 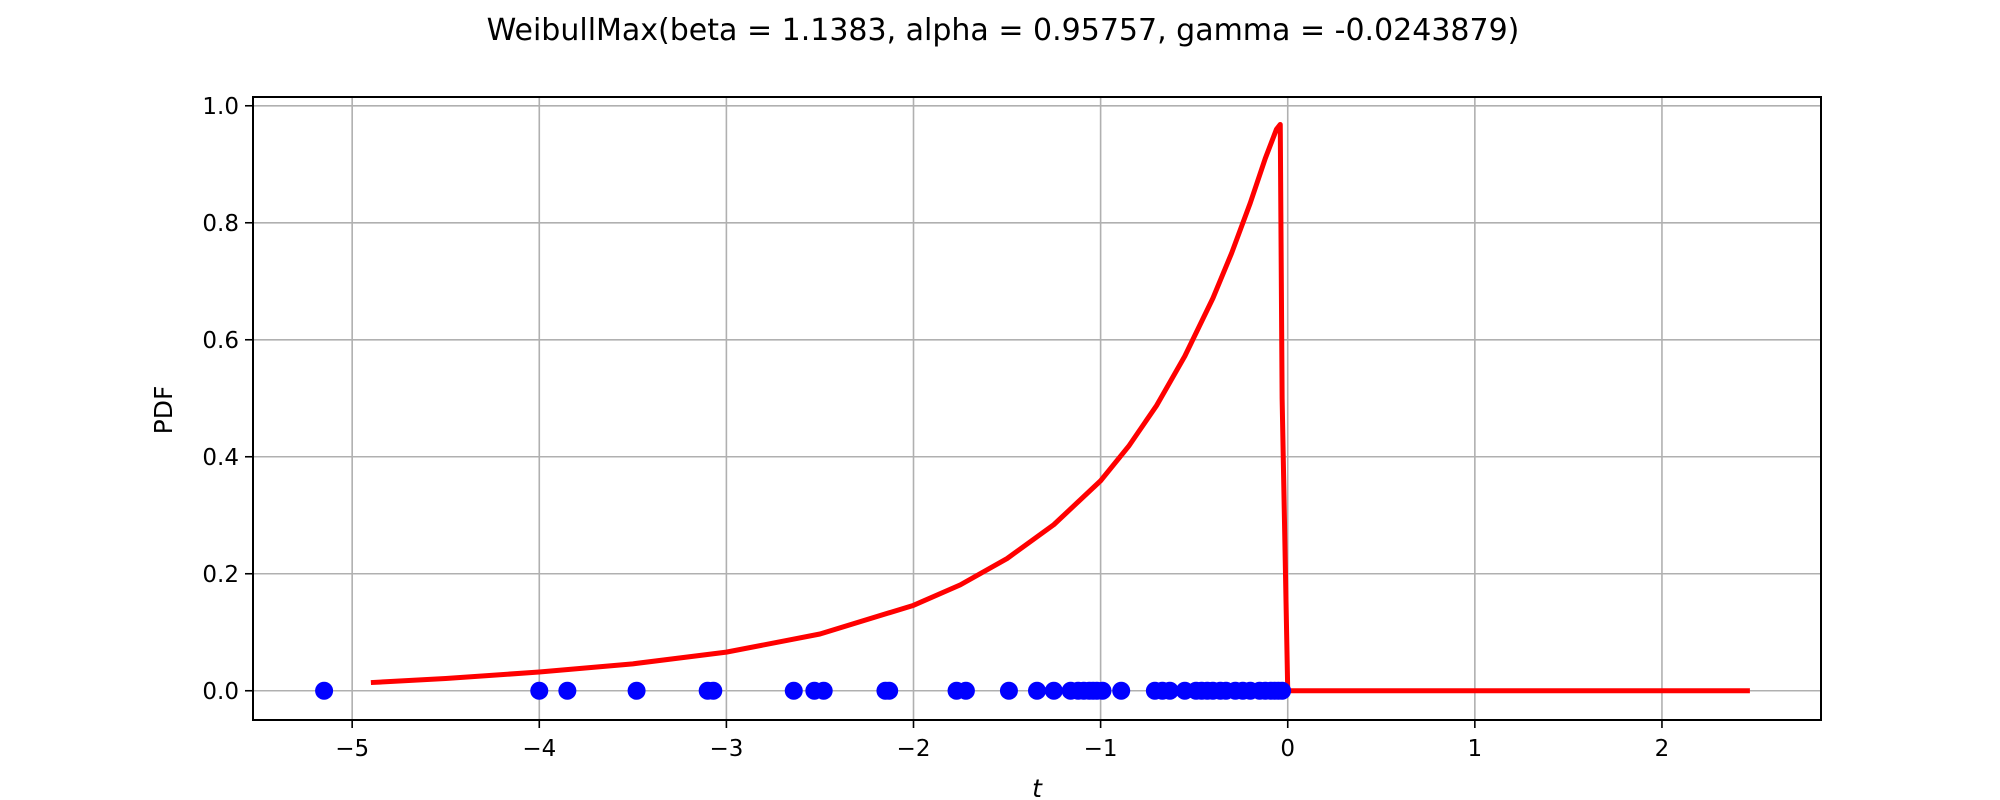 I want to click on x-tick-label: −2, so click(x=914, y=749).